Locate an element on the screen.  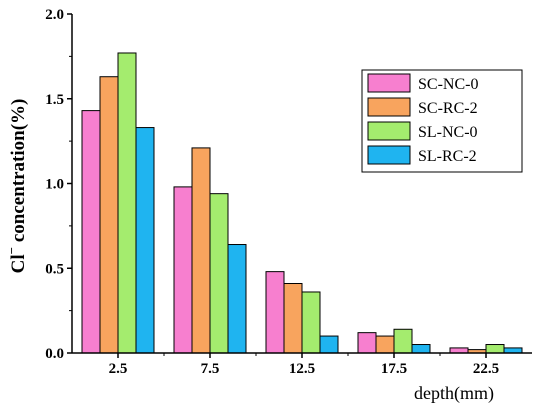
x-ticks-group: 2.5 7.5 12.5 17.5 22.5 is located at coordinates (304, 365).